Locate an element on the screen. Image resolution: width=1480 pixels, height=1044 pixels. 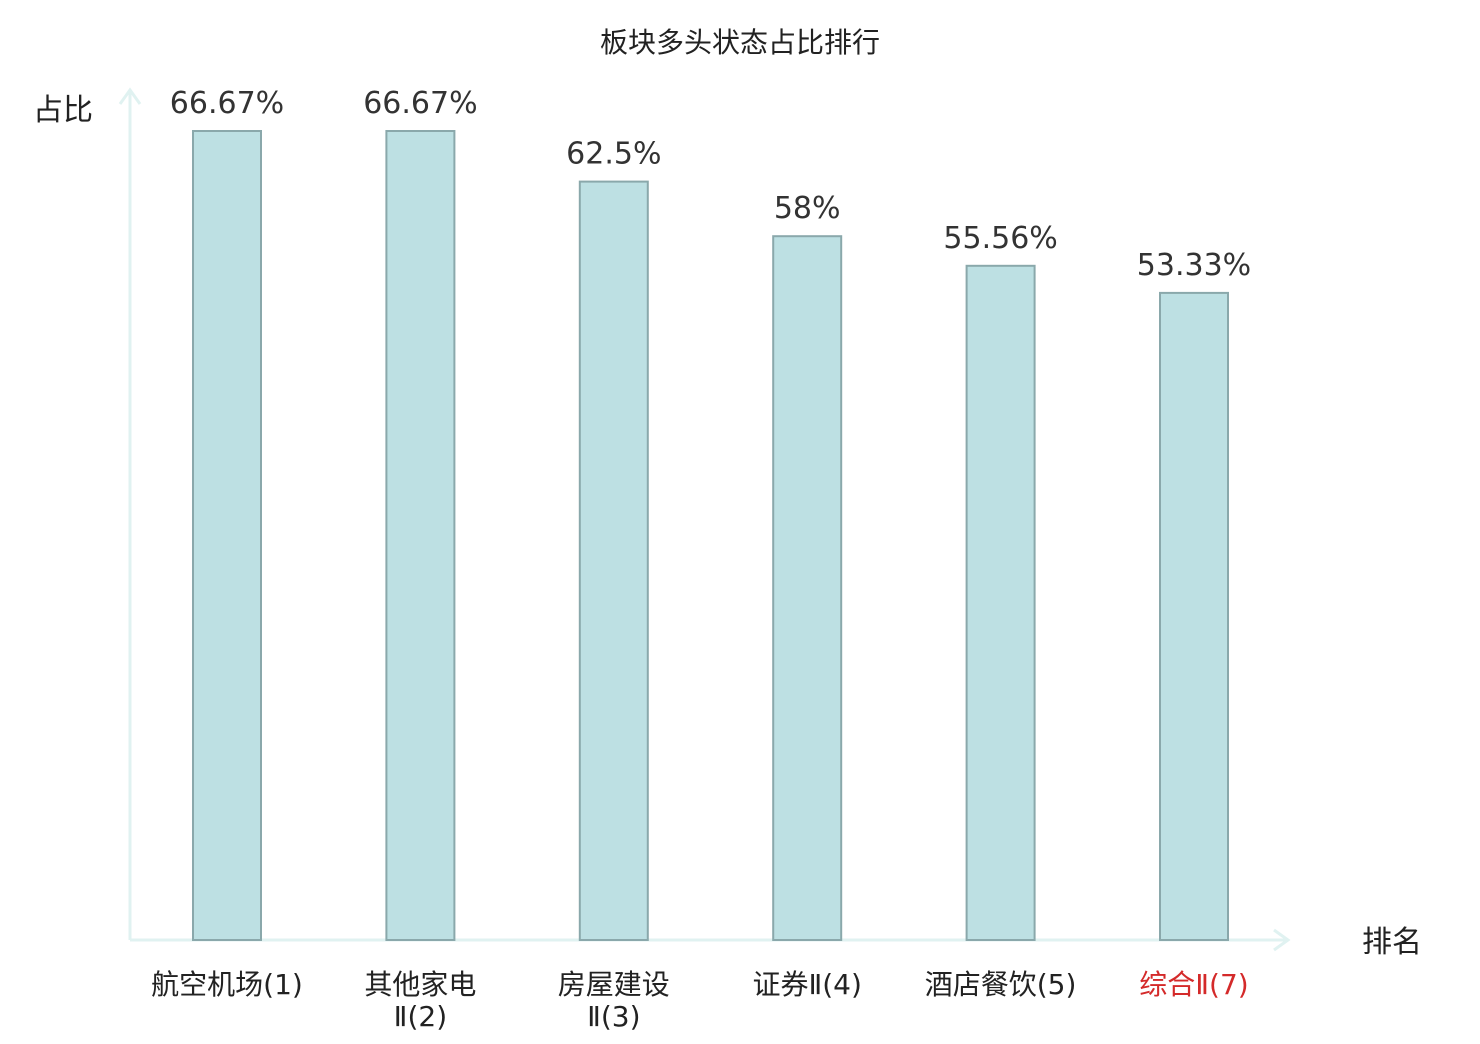
category-label-2-line-2: Ⅱ(2) is located at coordinates (420, 1016).